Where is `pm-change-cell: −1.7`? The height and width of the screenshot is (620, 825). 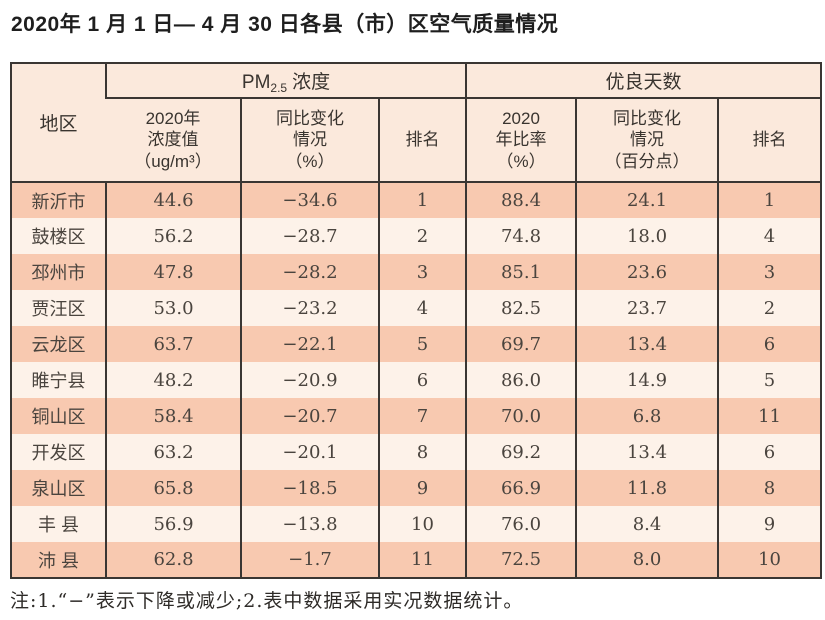 pm-change-cell: −1.7 is located at coordinates (309, 560).